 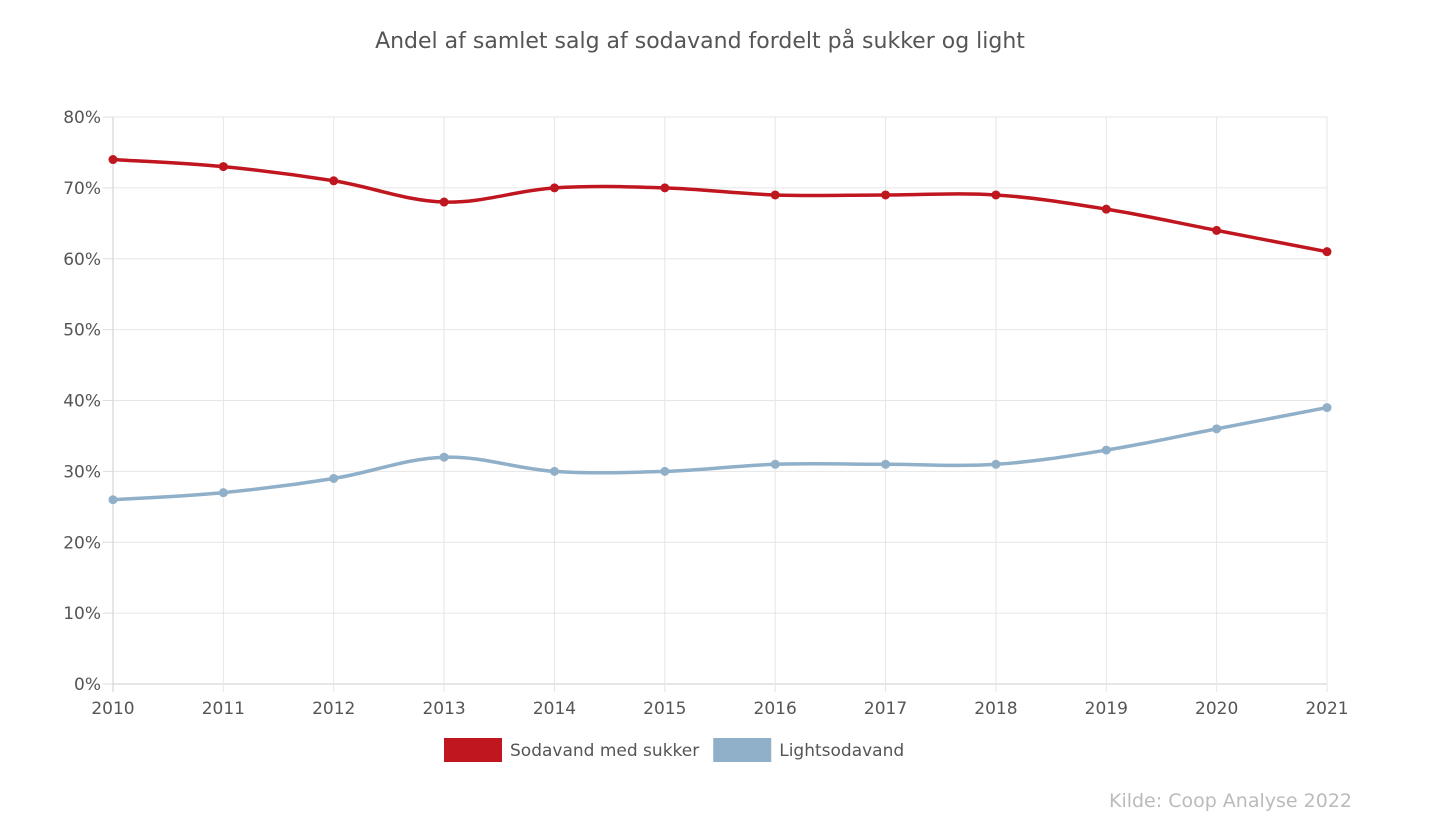 I want to click on x-tick-label: 2017, so click(x=885, y=709).